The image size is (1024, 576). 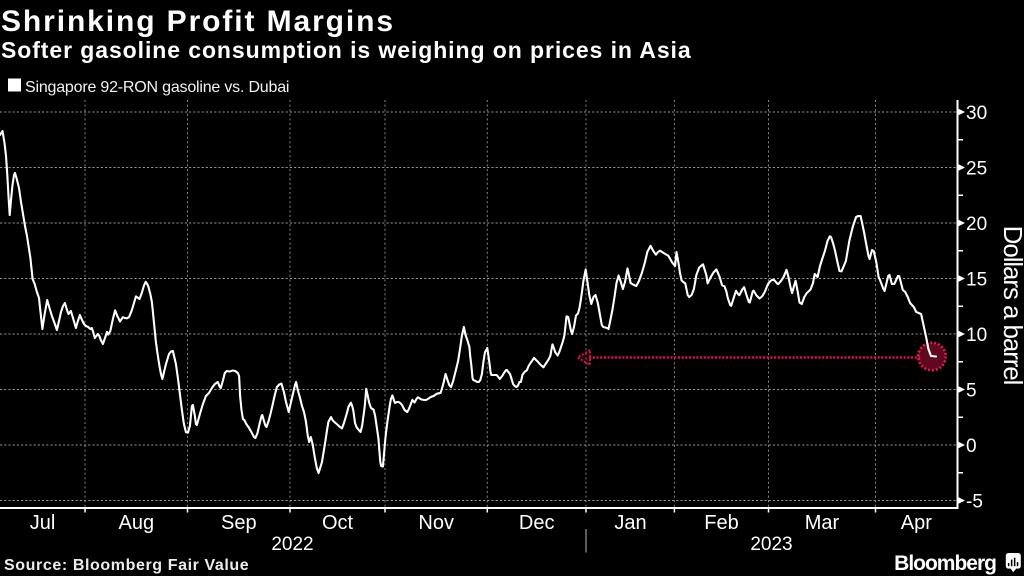 I want to click on svg-text: Jan, so click(x=630, y=523).